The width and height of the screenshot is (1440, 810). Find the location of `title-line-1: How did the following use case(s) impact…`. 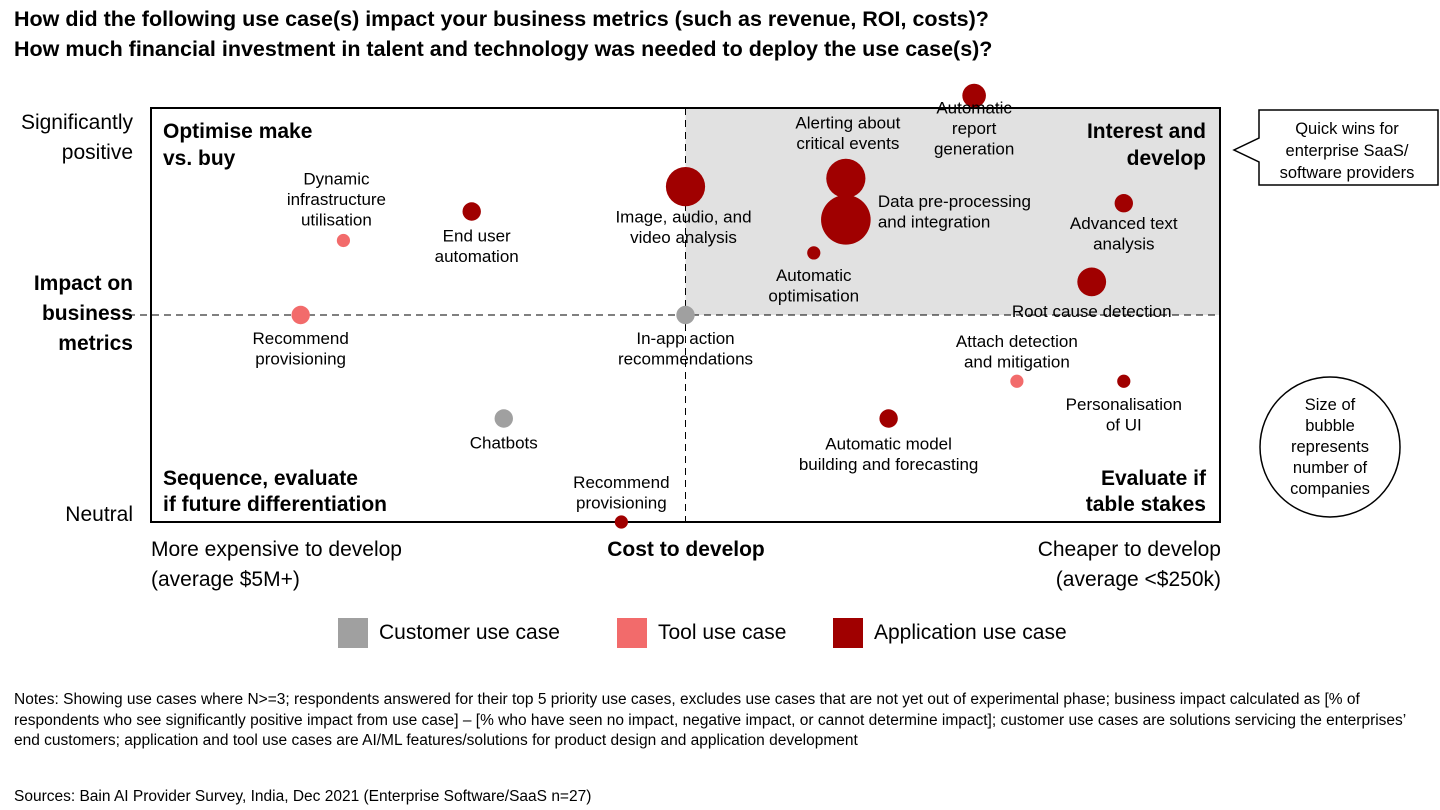

title-line-1: How did the following use case(s) impact… is located at coordinates (501, 19).